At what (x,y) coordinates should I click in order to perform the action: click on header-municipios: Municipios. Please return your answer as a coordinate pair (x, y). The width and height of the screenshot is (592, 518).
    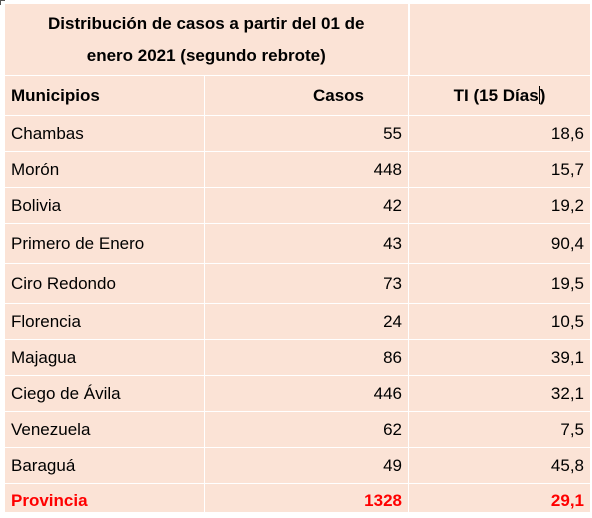
    Looking at the image, I should click on (104, 95).